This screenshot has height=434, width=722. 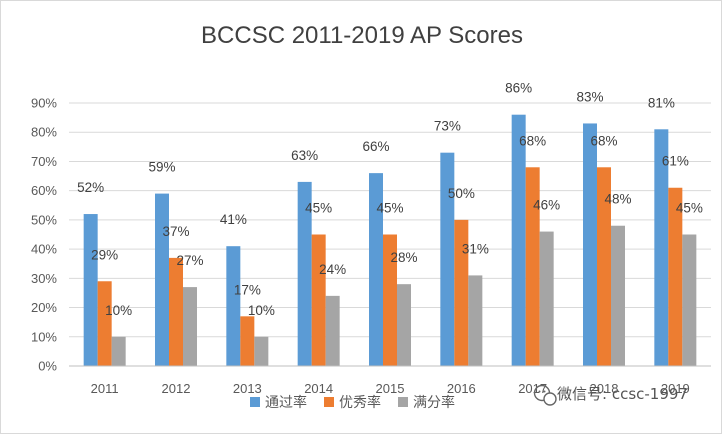 What do you see at coordinates (118, 351) in the screenshot?
I see `bar-2011-s3` at bounding box center [118, 351].